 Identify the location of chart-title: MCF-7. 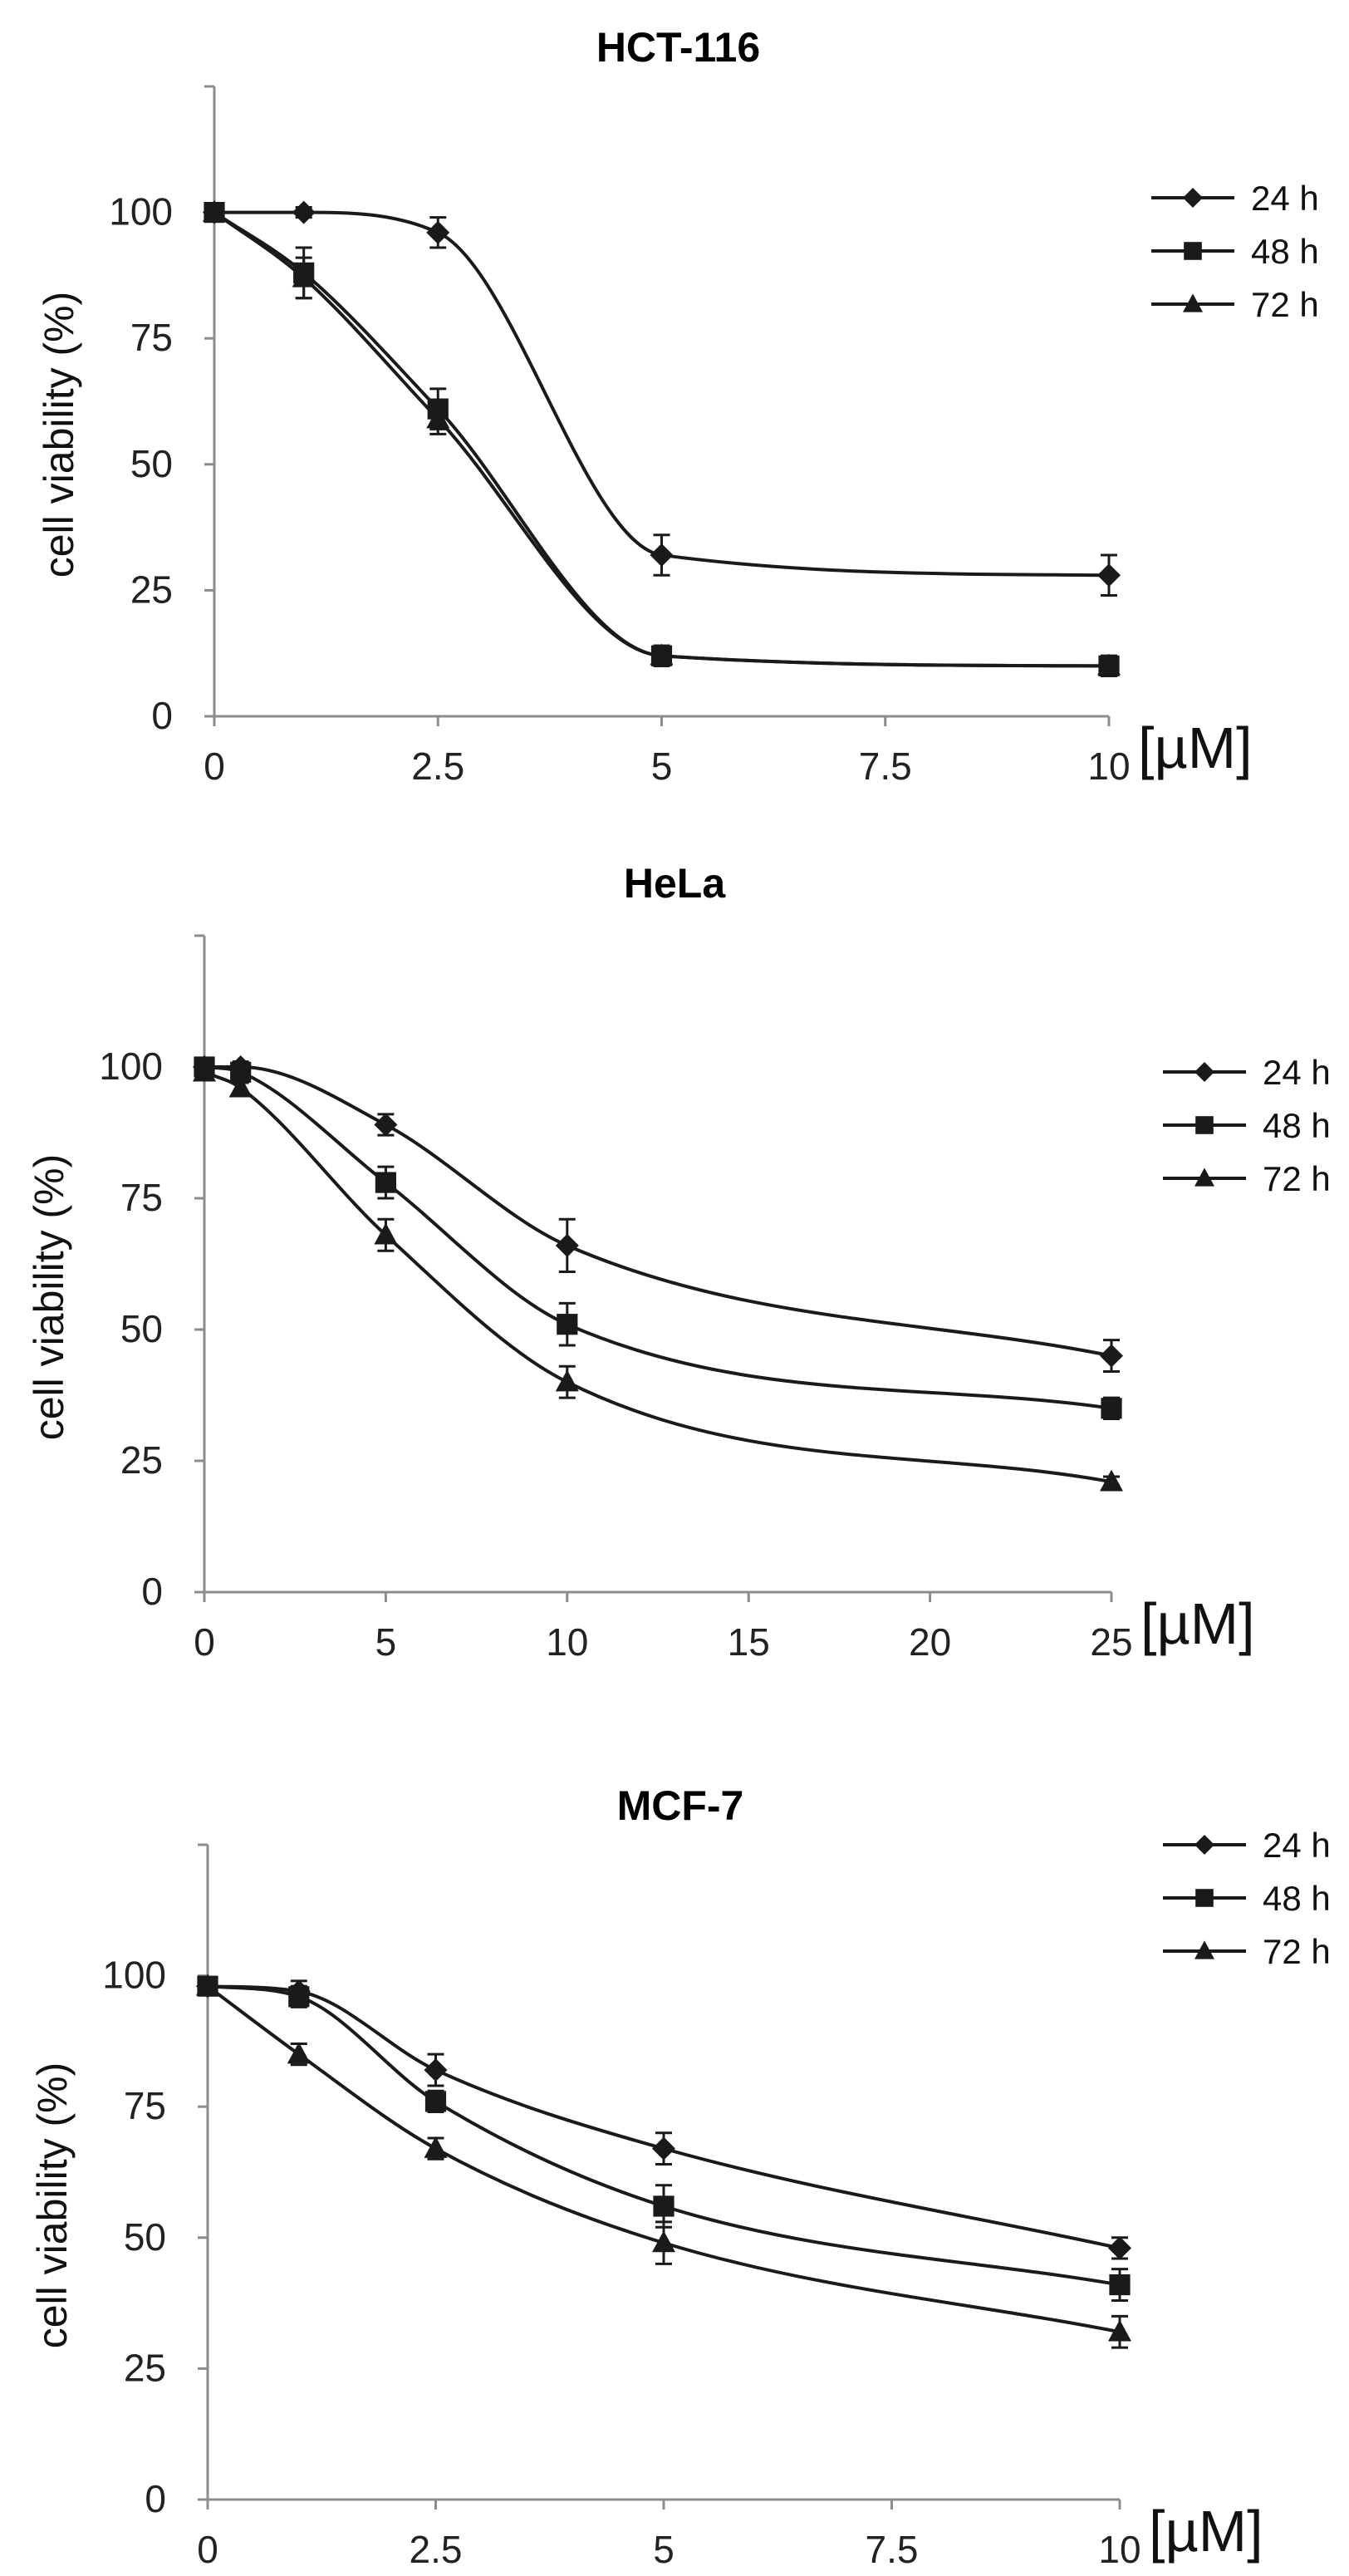
(680, 1805).